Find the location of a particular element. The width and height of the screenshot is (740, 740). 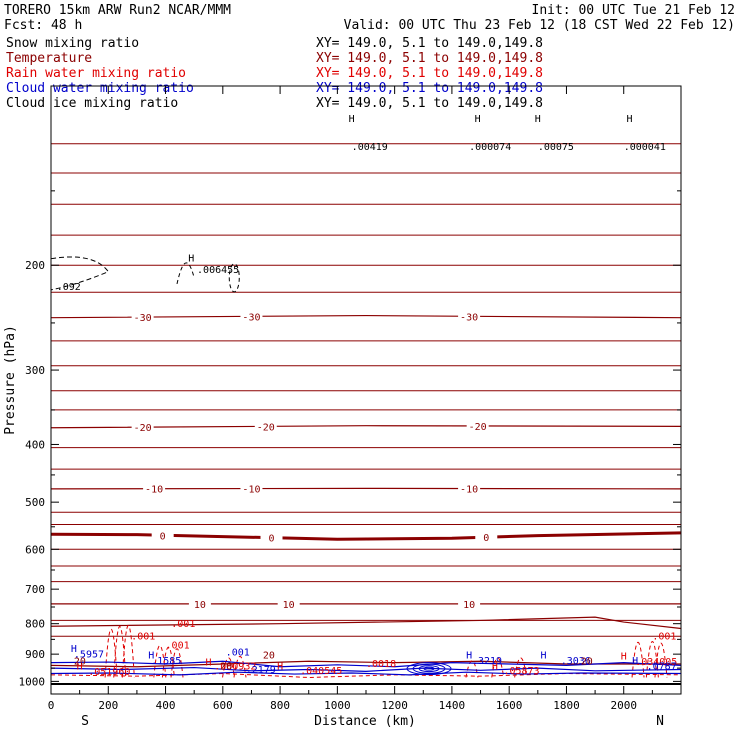

x-tick-label: 1800 is located at coordinates (566, 705).